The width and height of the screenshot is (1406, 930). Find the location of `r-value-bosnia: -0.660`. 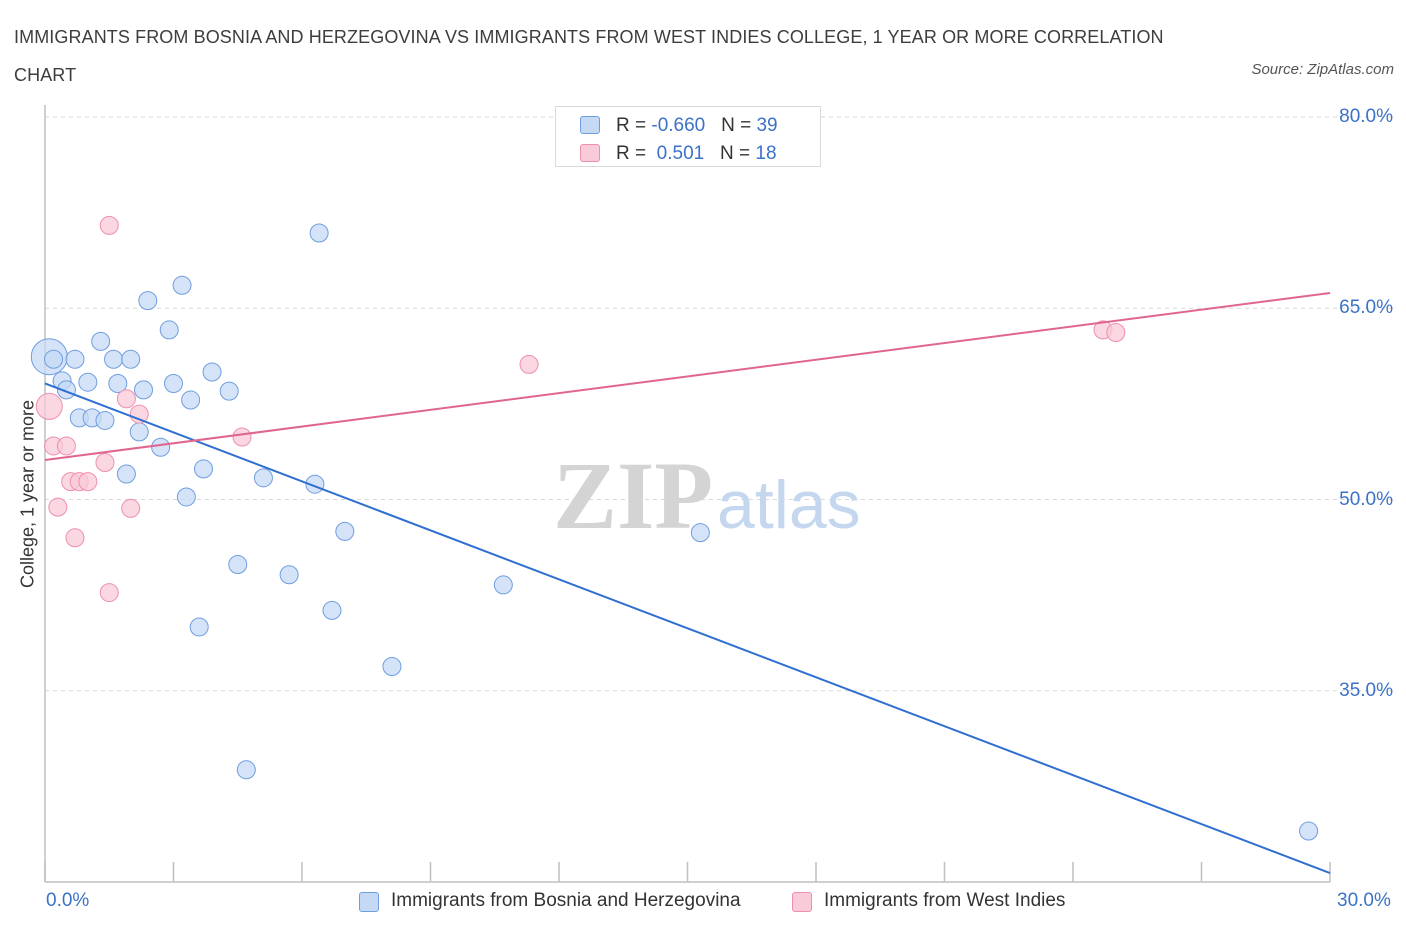

r-value-bosnia: -0.660 is located at coordinates (678, 125).